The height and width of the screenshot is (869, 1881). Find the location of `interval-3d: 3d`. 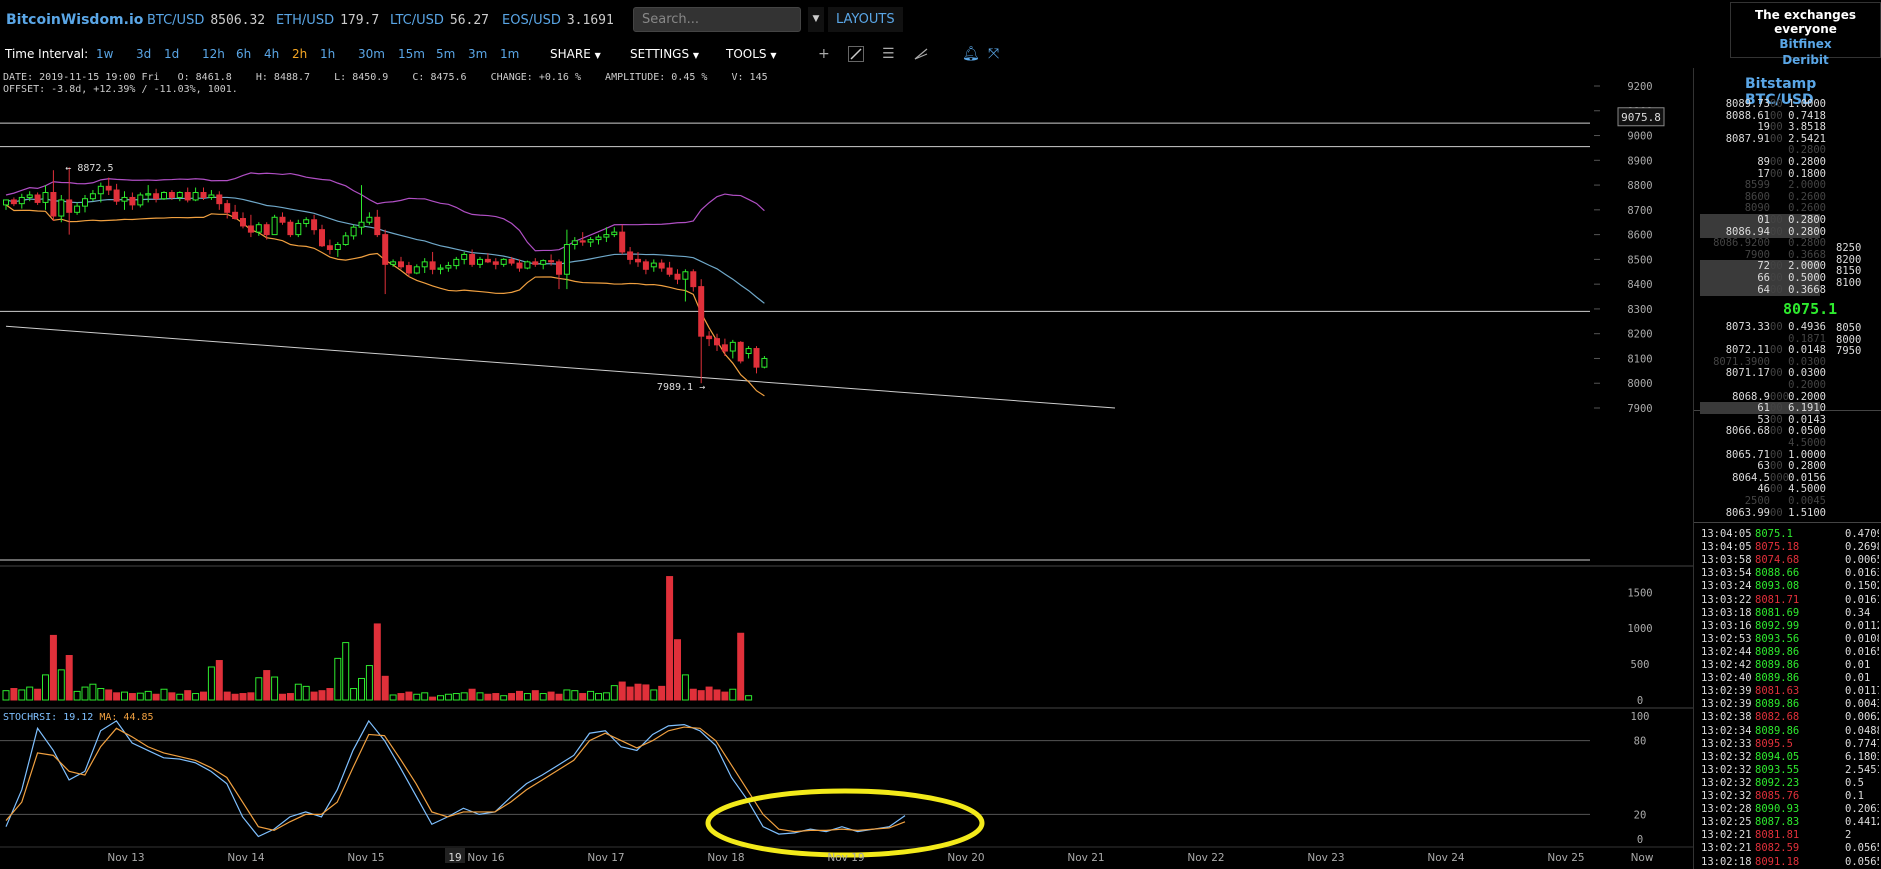

interval-3d: 3d is located at coordinates (144, 54).